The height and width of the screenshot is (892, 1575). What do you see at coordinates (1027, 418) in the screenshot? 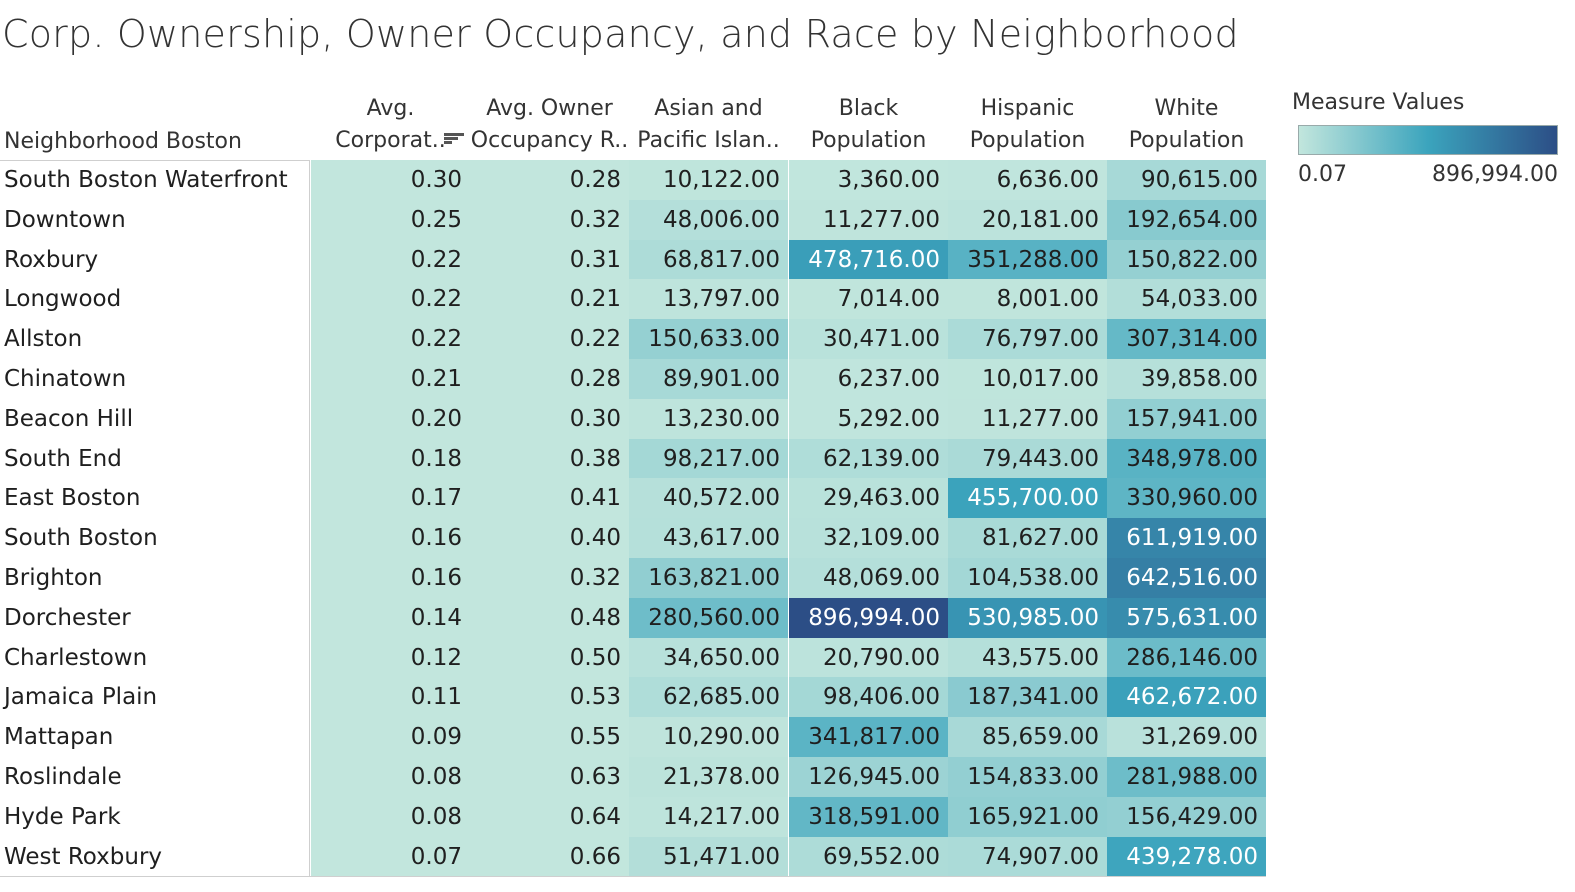
I see `heatmap-cell: 11,277.00` at bounding box center [1027, 418].